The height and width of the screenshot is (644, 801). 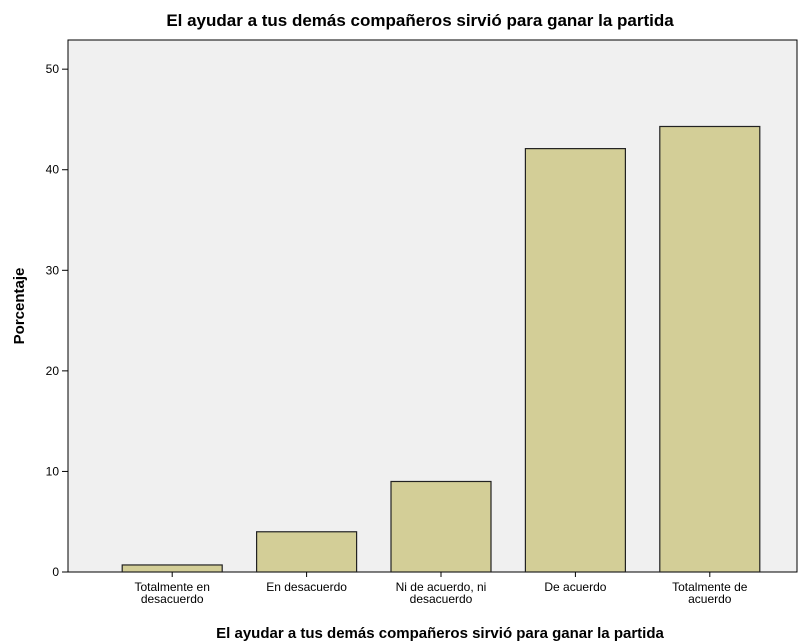 I want to click on x-tick-label: Ni de acuerdo, ni desacuerdo, so click(x=441, y=593).